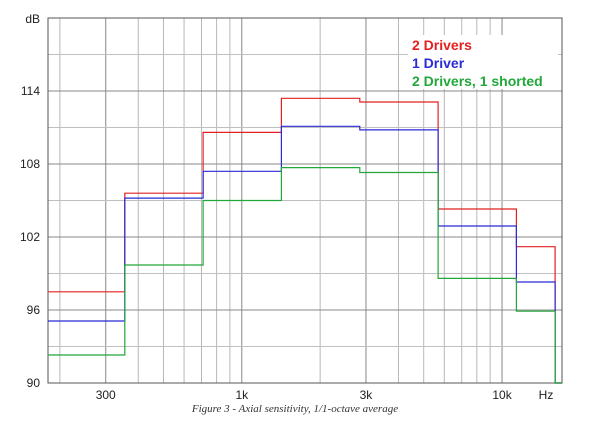  Describe the element at coordinates (34, 383) in the screenshot. I see `y-tick-label: 90` at that location.